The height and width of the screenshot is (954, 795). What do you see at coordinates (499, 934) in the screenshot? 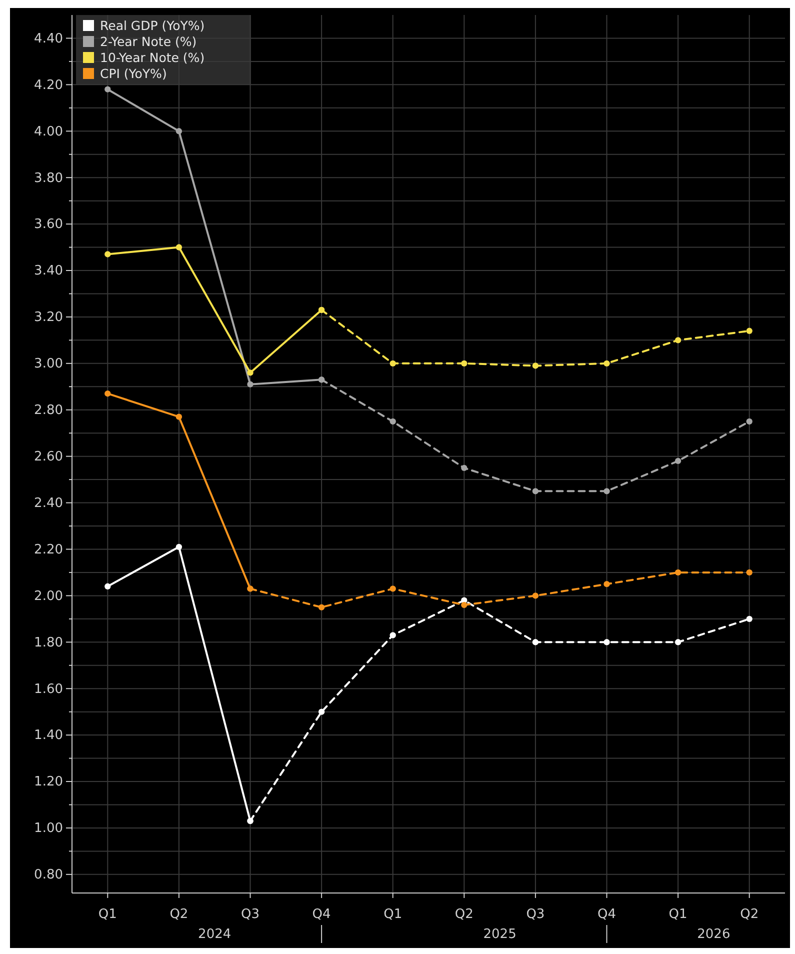
I see `text: 2025` at bounding box center [499, 934].